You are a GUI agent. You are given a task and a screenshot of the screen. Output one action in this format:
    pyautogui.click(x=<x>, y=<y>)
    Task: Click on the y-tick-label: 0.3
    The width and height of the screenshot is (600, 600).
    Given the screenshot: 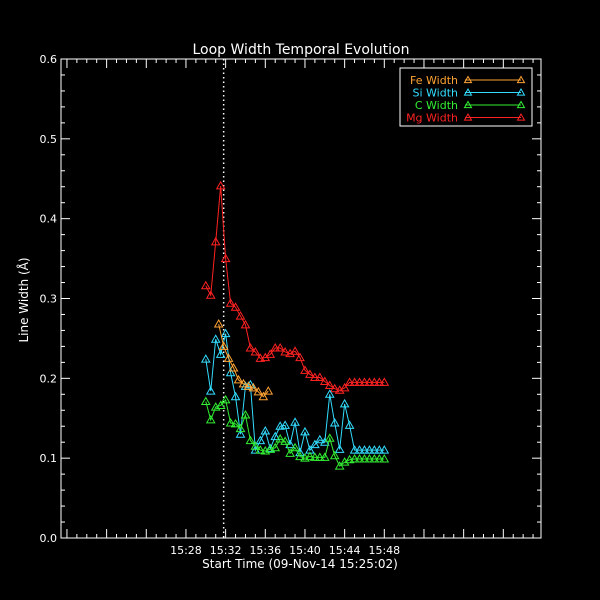 What is the action you would take?
    pyautogui.click(x=49, y=299)
    